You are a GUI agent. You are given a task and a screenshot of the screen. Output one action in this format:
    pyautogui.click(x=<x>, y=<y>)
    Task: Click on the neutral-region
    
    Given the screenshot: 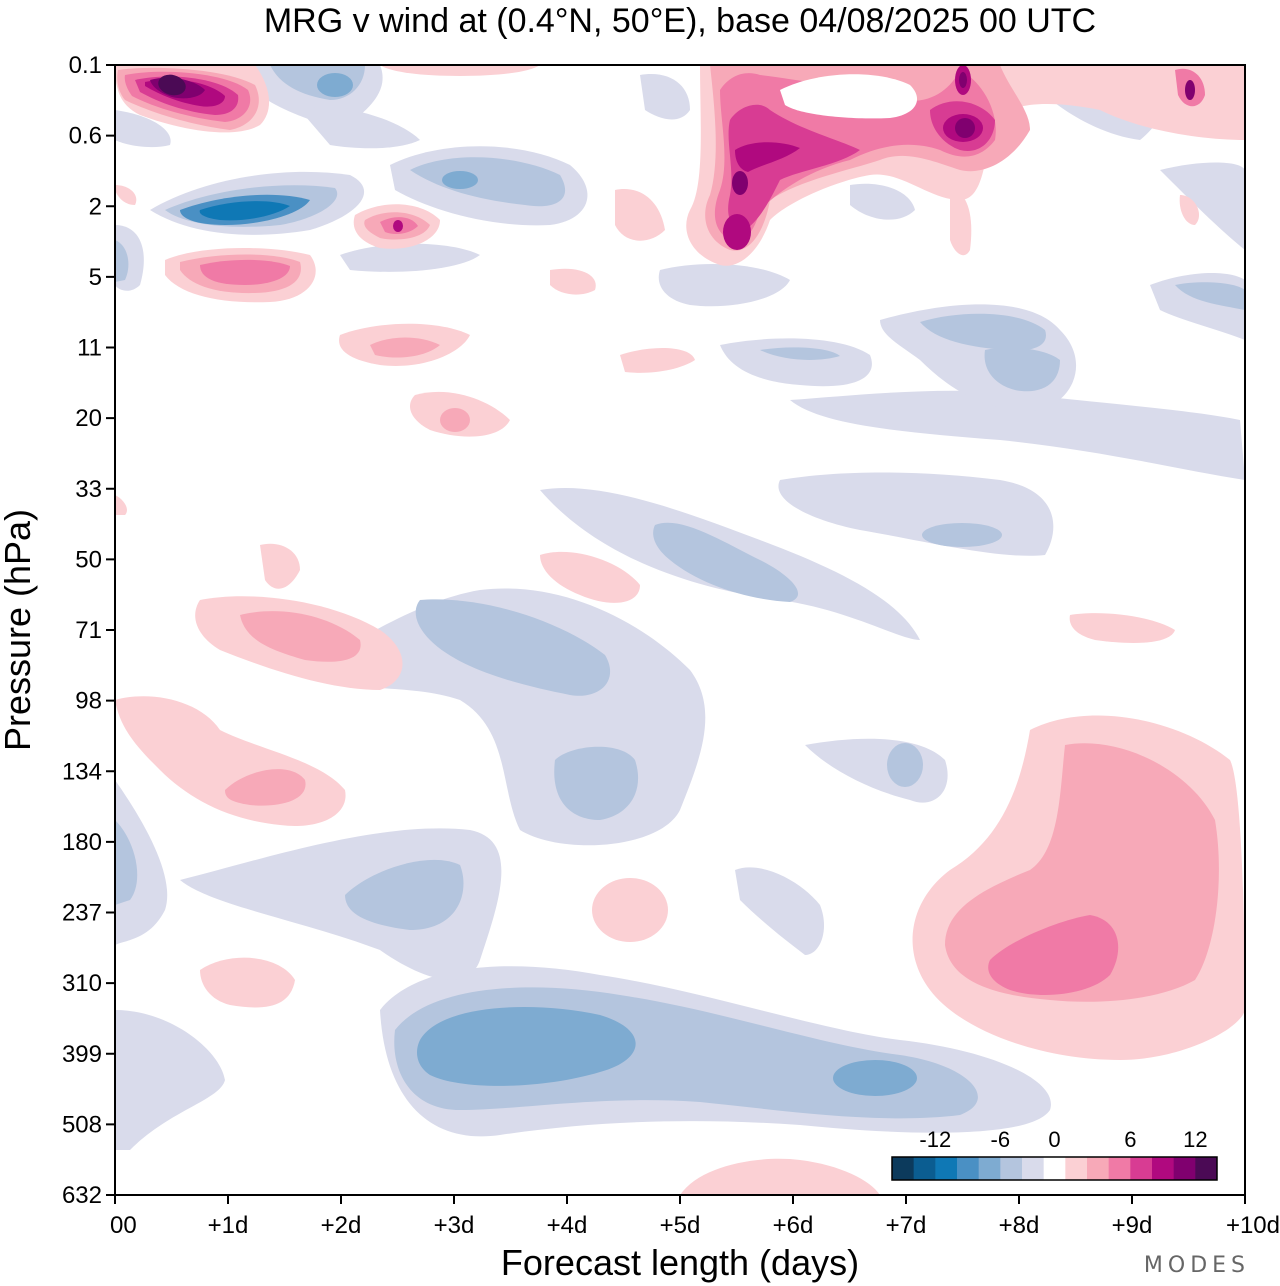 What is the action you would take?
    pyautogui.click(x=849, y=96)
    